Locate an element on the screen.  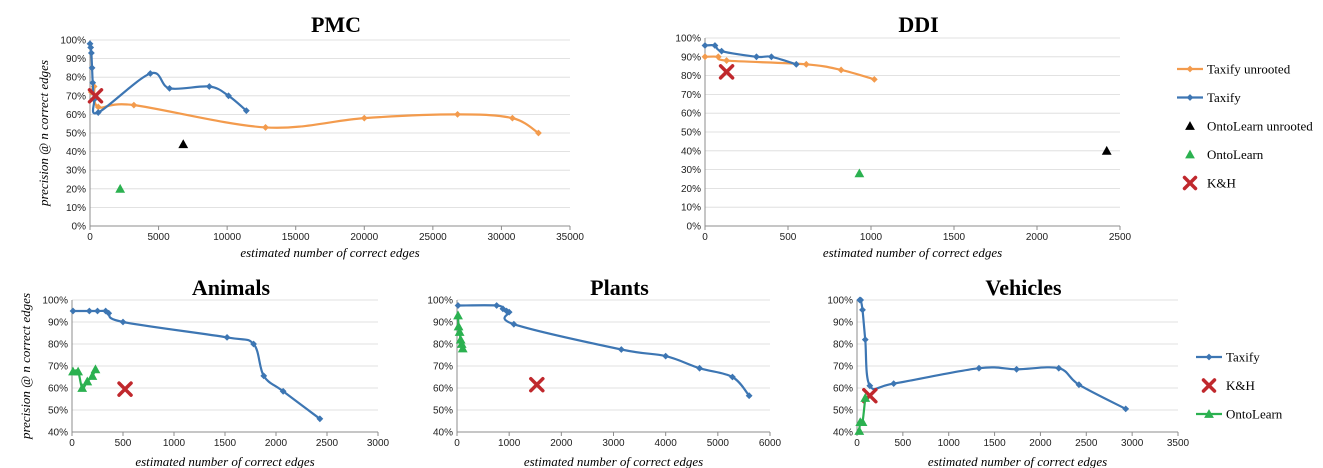
legend-bottom: Taxify K&H OntoLearn is located at coordinates (1239, 386).